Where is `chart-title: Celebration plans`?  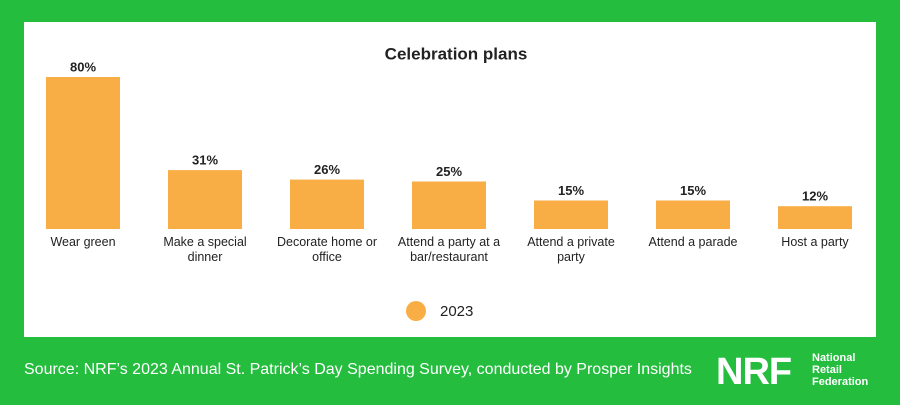 chart-title: Celebration plans is located at coordinates (456, 53).